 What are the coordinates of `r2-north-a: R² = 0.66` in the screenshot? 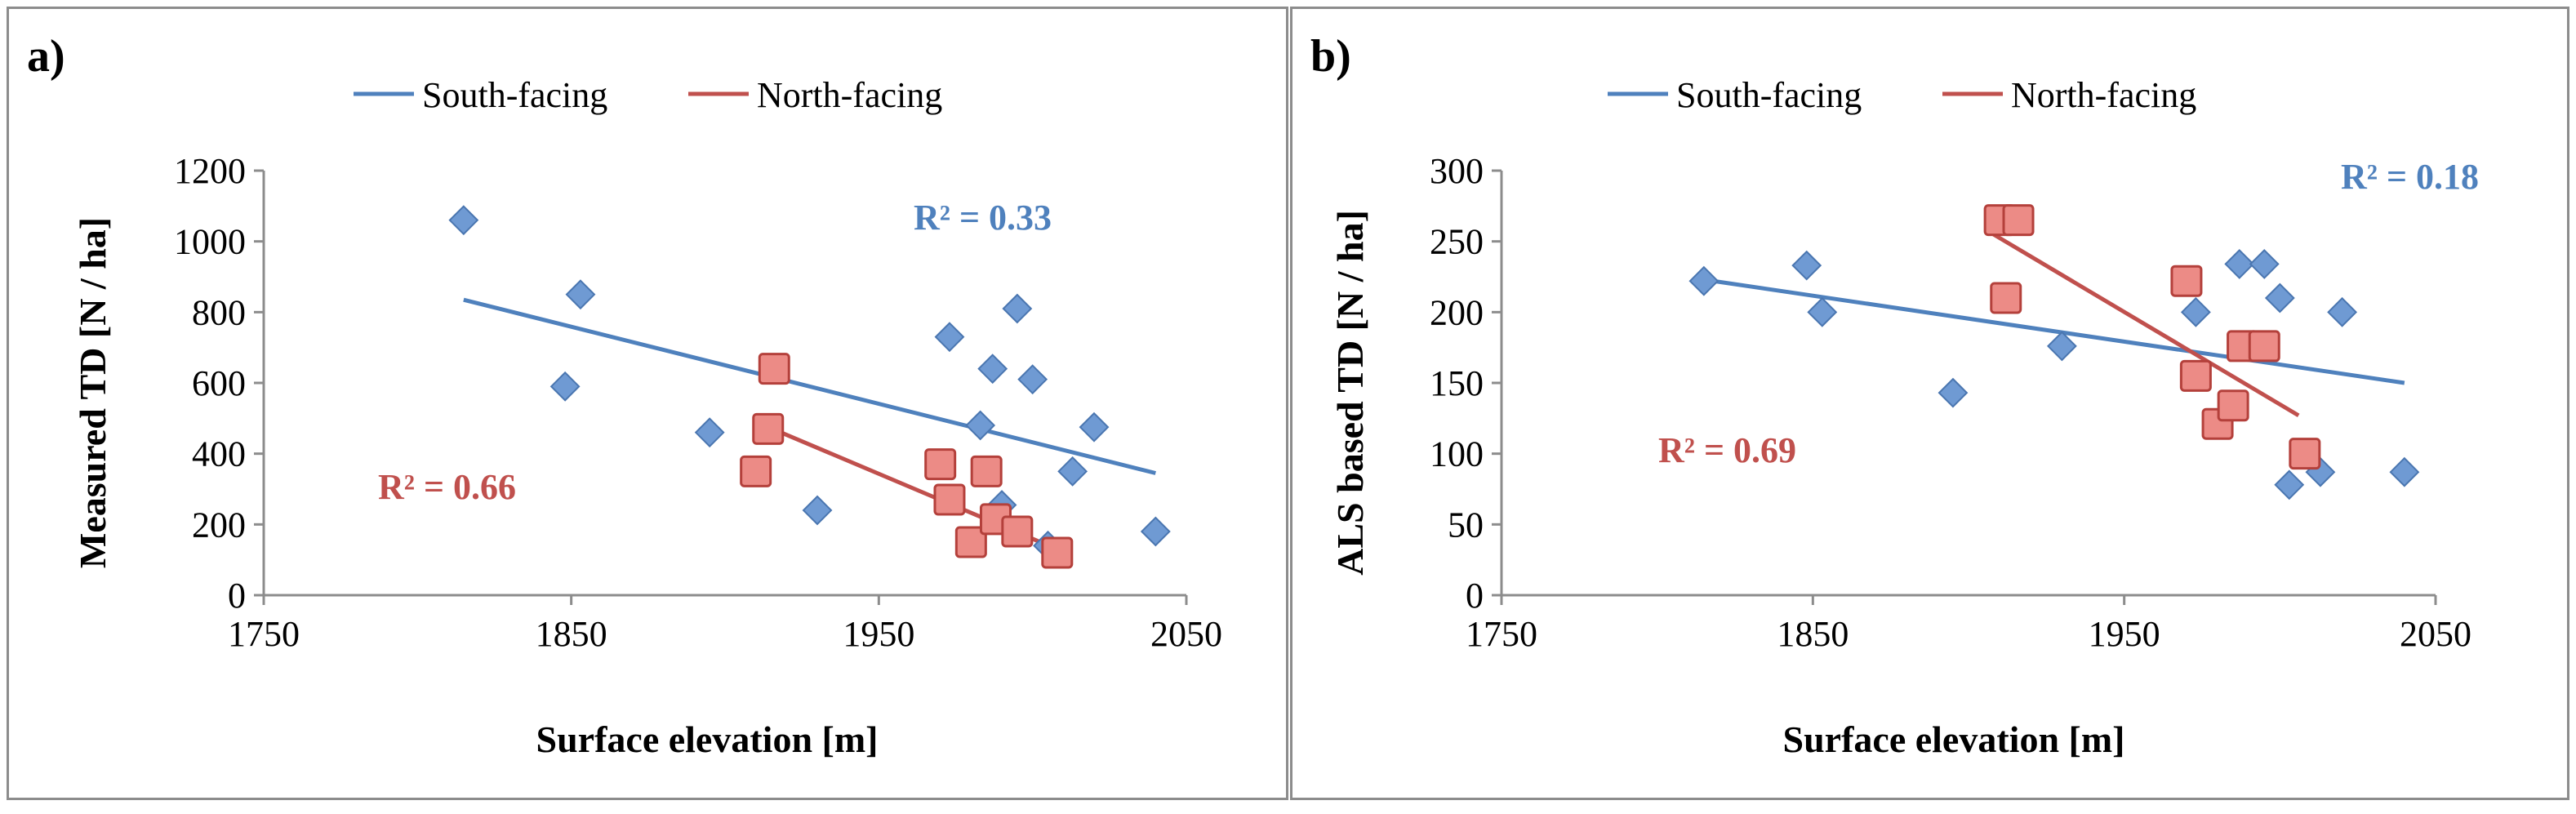 It's located at (447, 487).